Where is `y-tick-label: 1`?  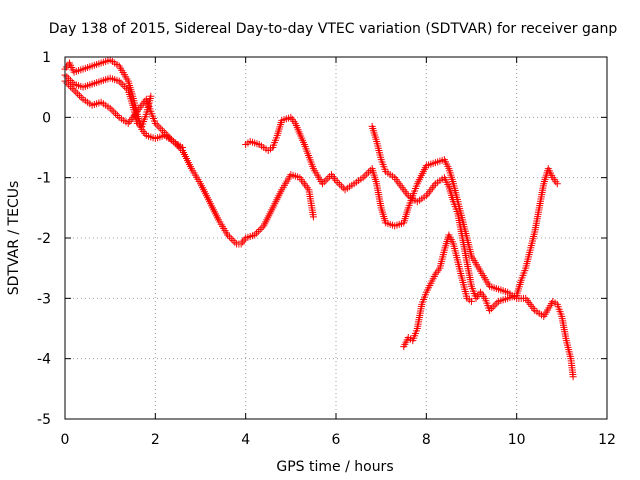
y-tick-label: 1 is located at coordinates (46, 58).